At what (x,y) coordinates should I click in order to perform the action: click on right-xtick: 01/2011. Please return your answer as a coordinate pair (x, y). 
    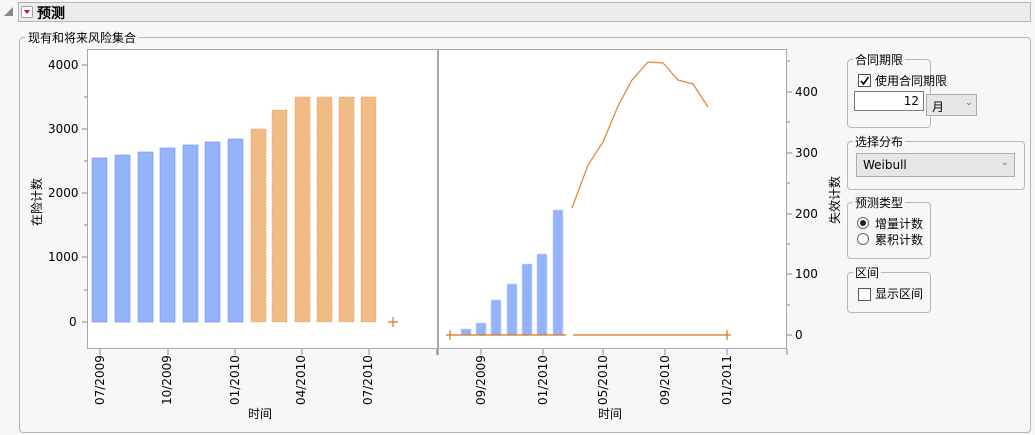
    Looking at the image, I should click on (727, 380).